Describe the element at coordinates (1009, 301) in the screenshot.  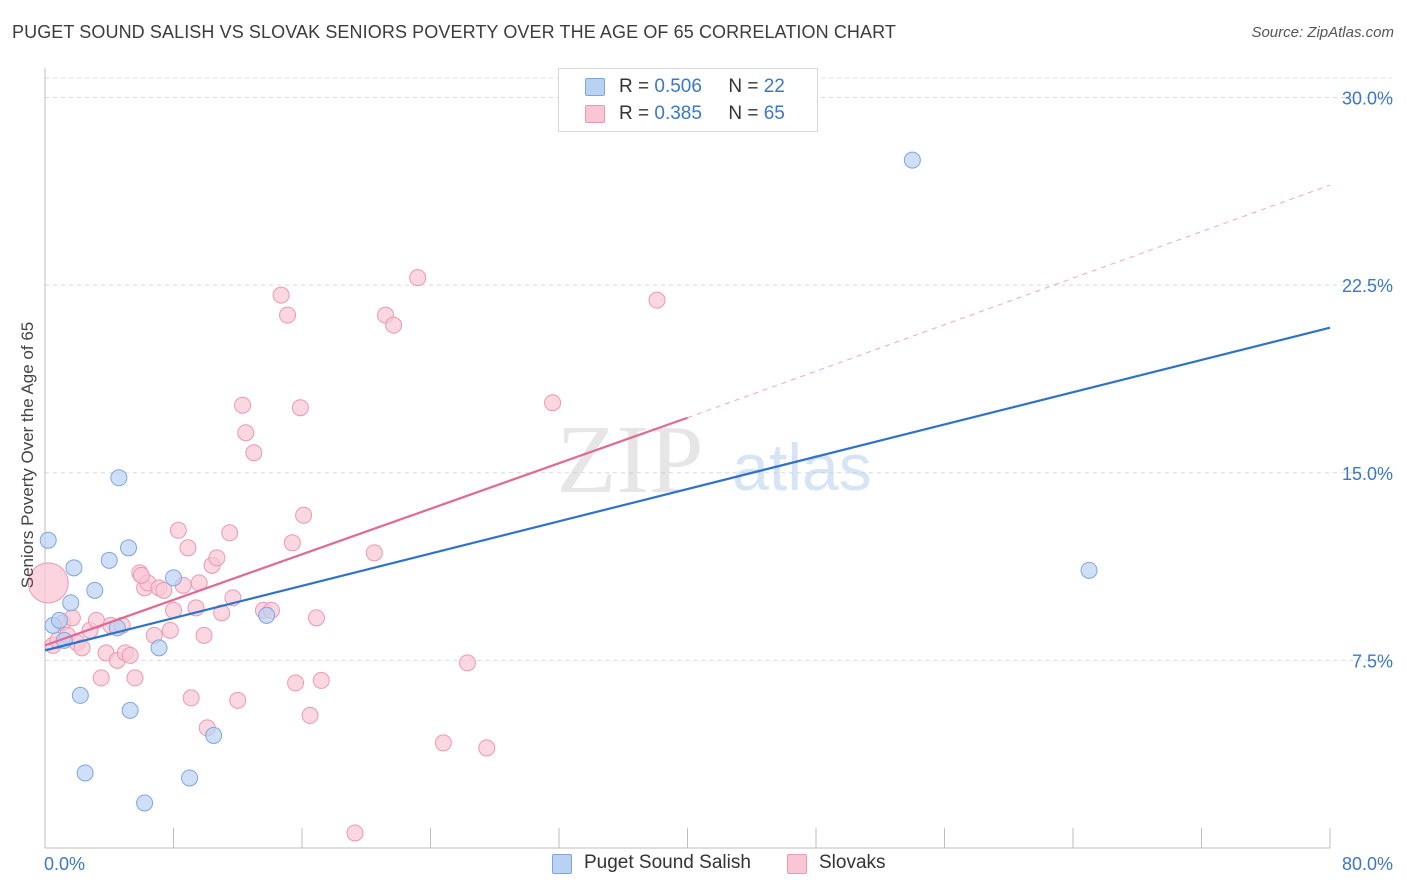
I see `slovak-trend-extension` at that location.